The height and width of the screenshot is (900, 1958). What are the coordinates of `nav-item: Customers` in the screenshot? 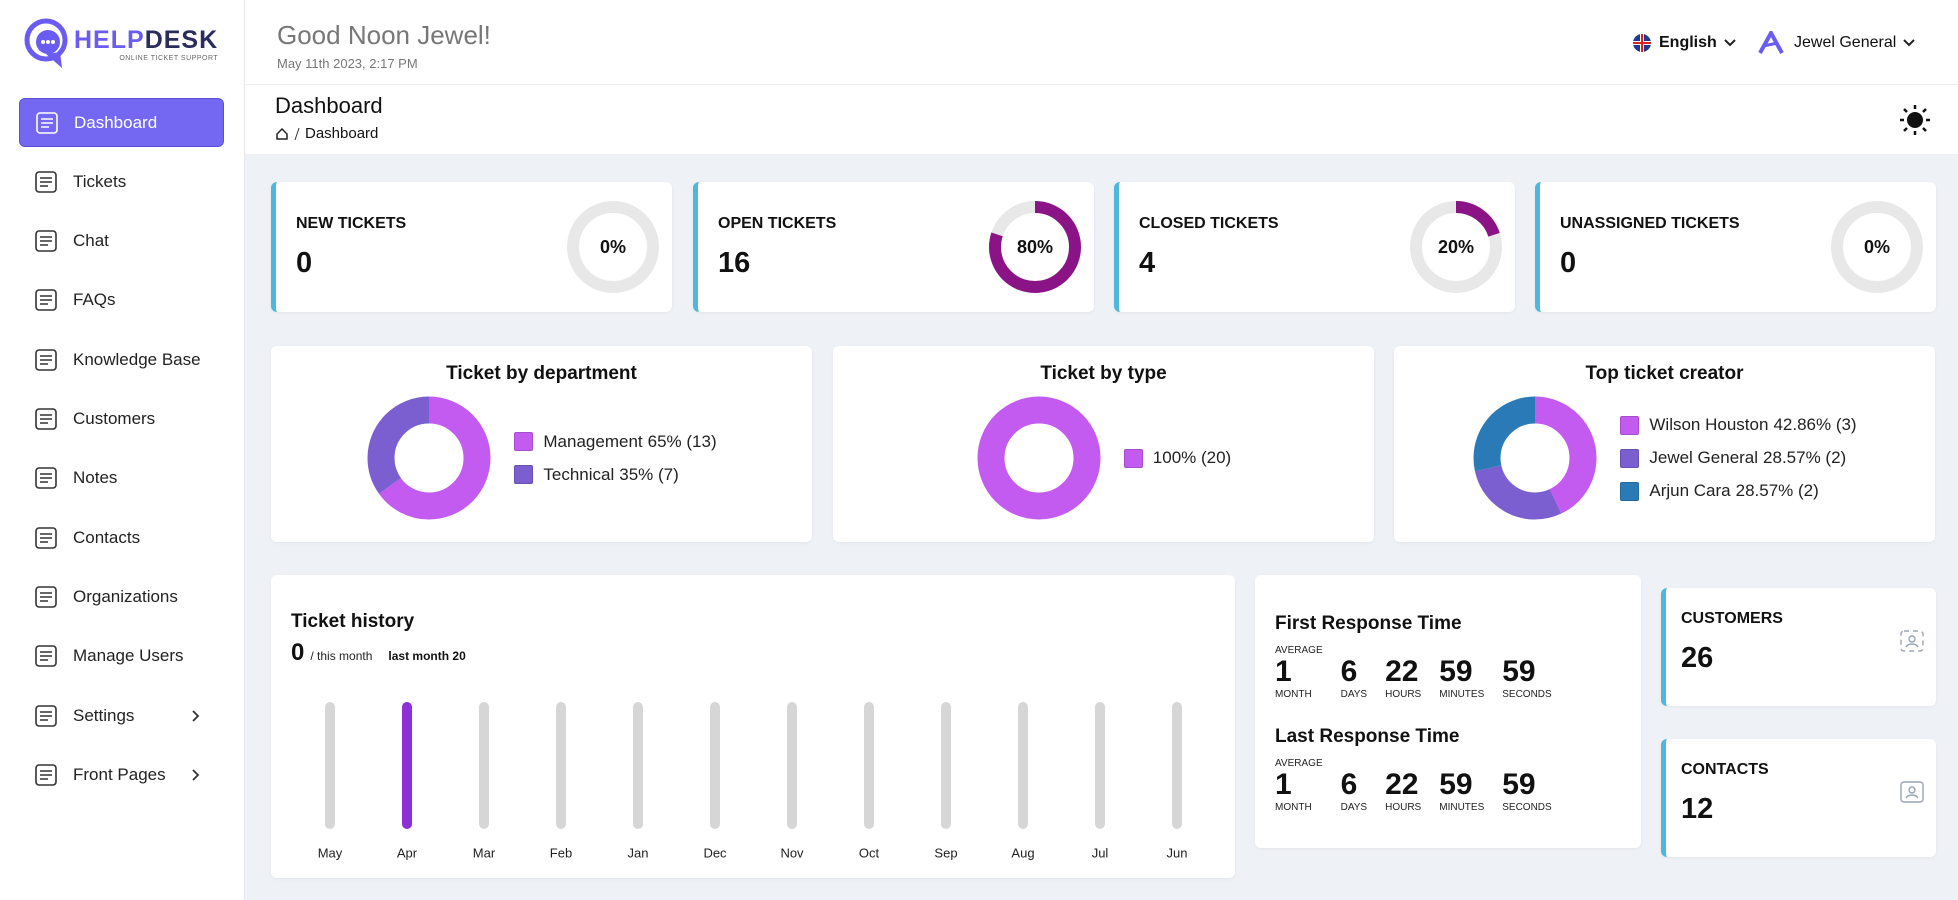 It's located at (121, 419).